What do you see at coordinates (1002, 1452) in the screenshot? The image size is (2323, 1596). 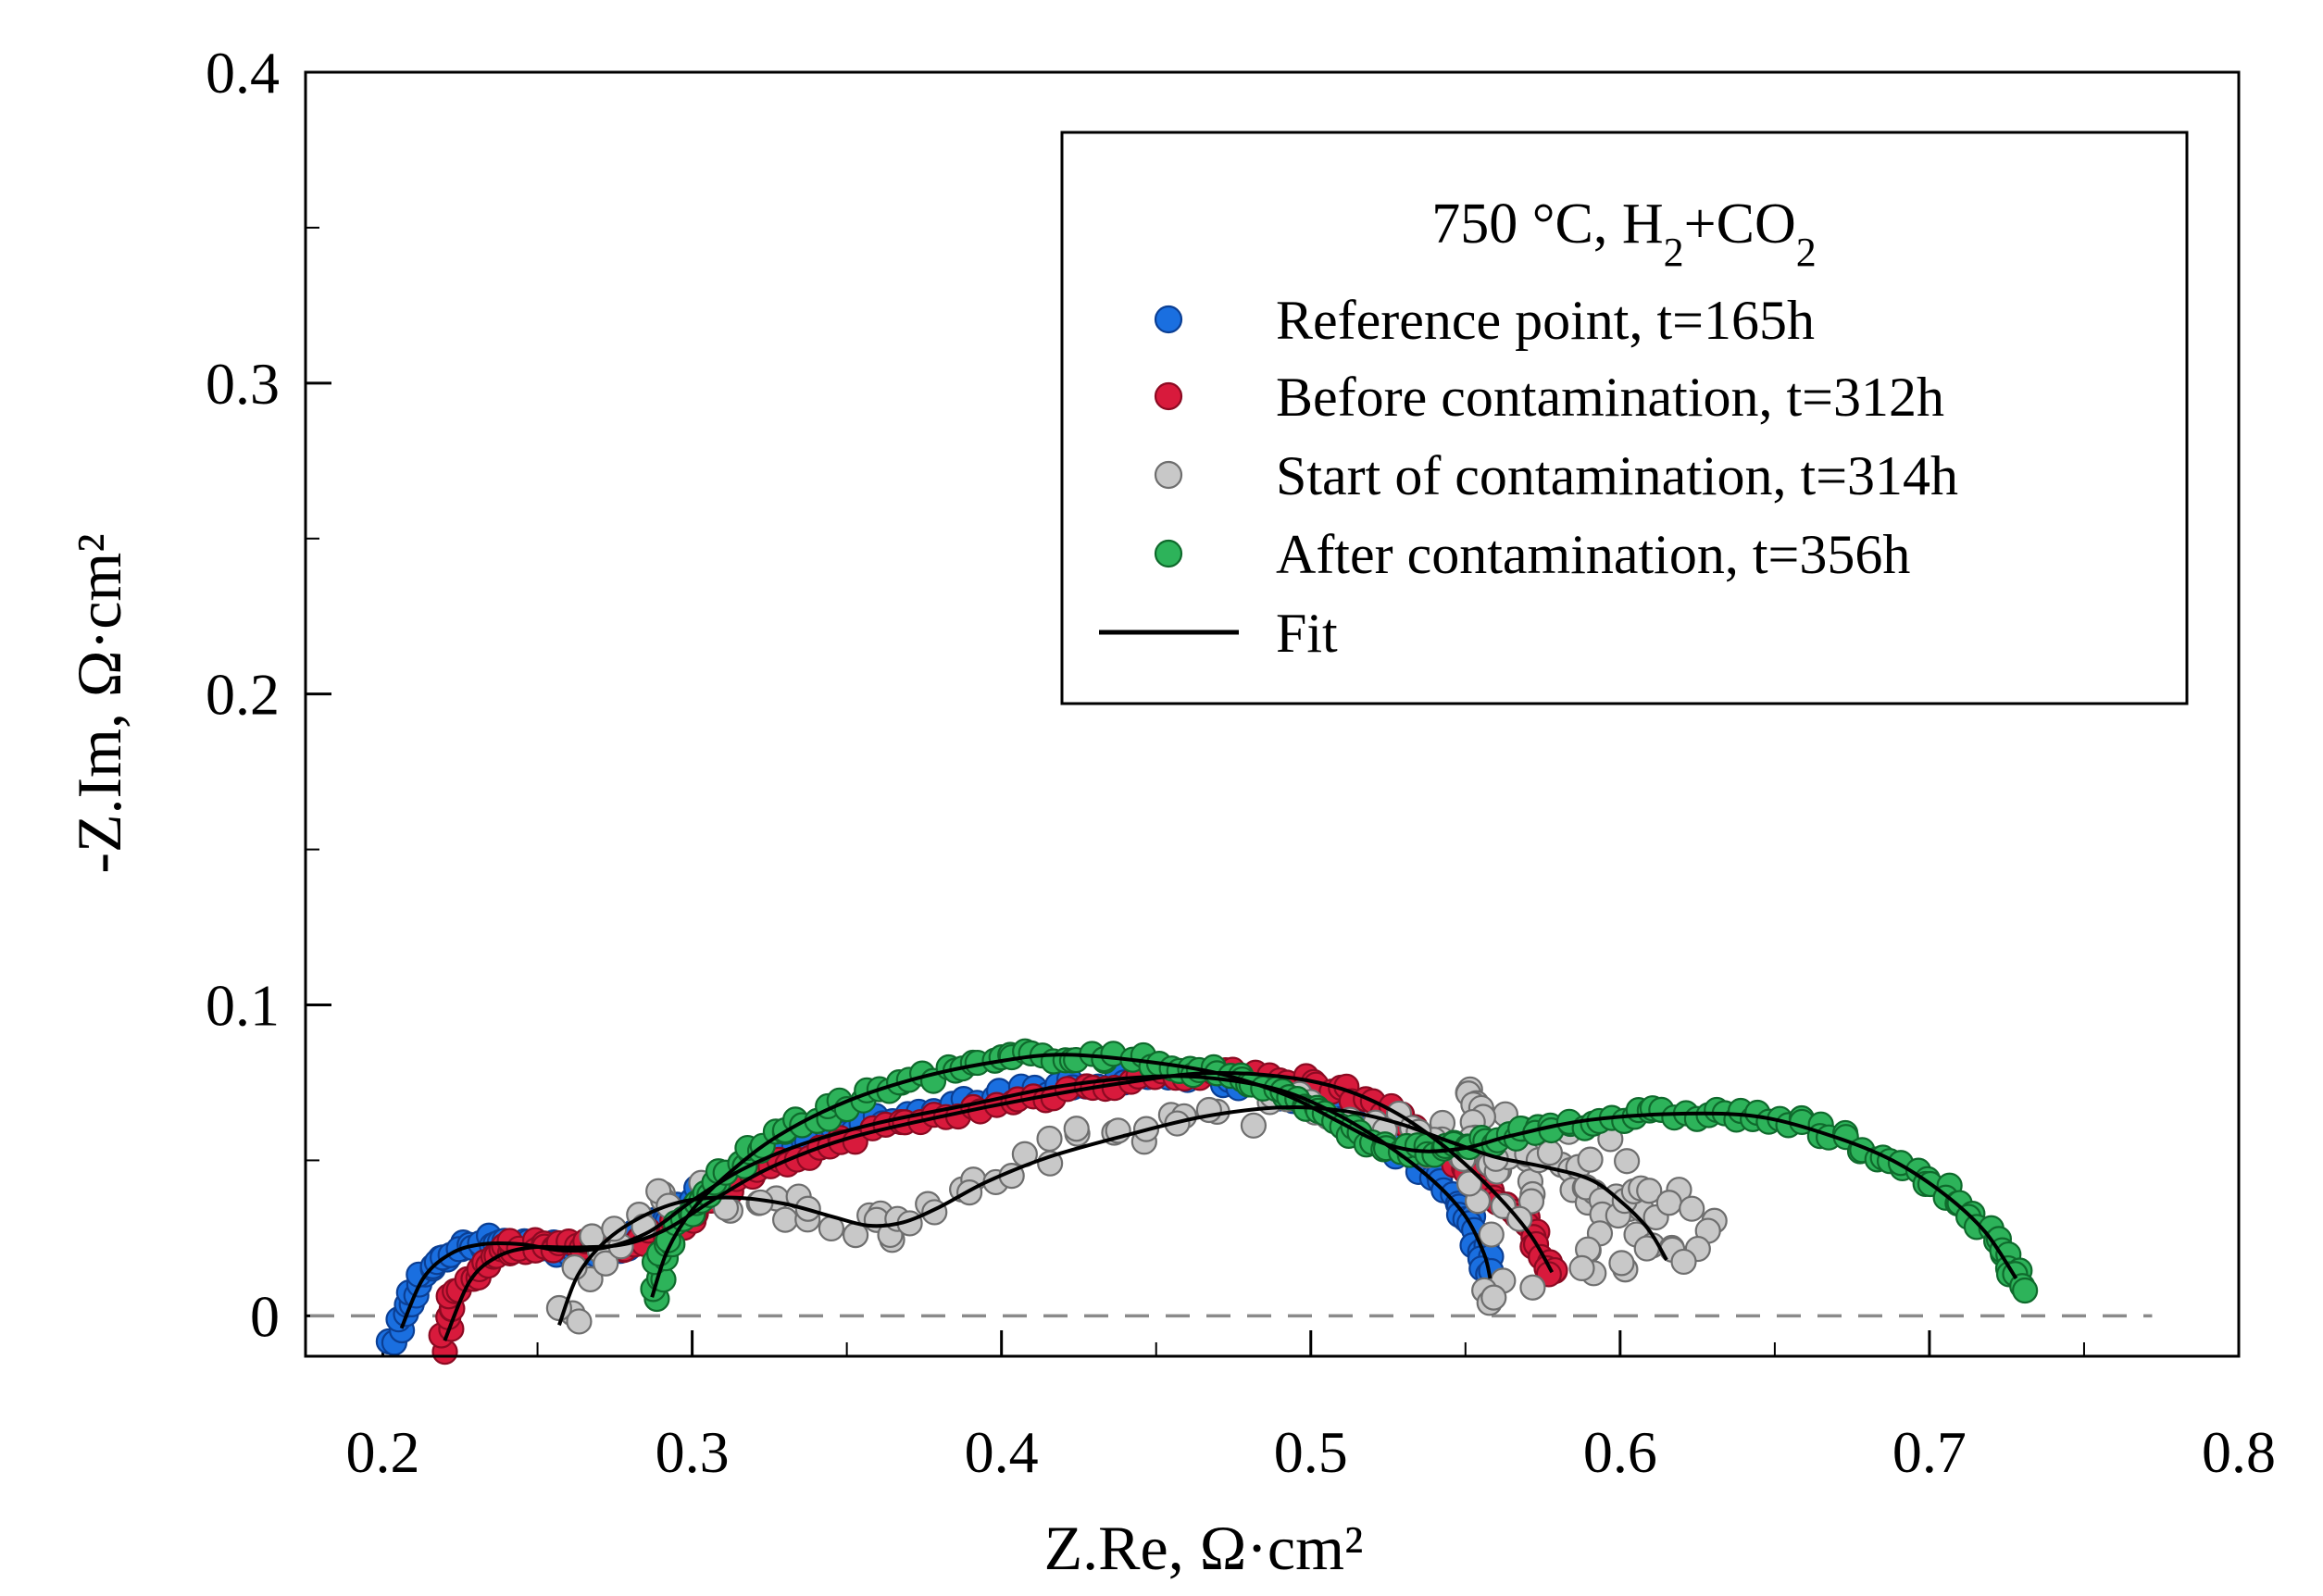 I see `x-tick-label: 0.4` at bounding box center [1002, 1452].